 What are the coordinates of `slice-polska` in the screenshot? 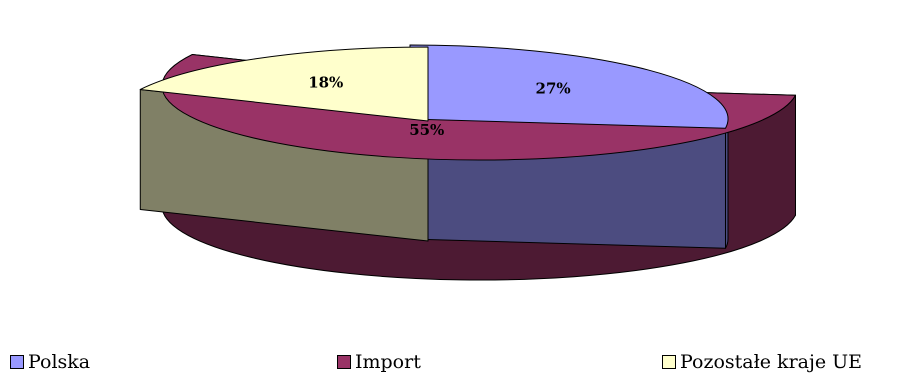 It's located at (569, 86).